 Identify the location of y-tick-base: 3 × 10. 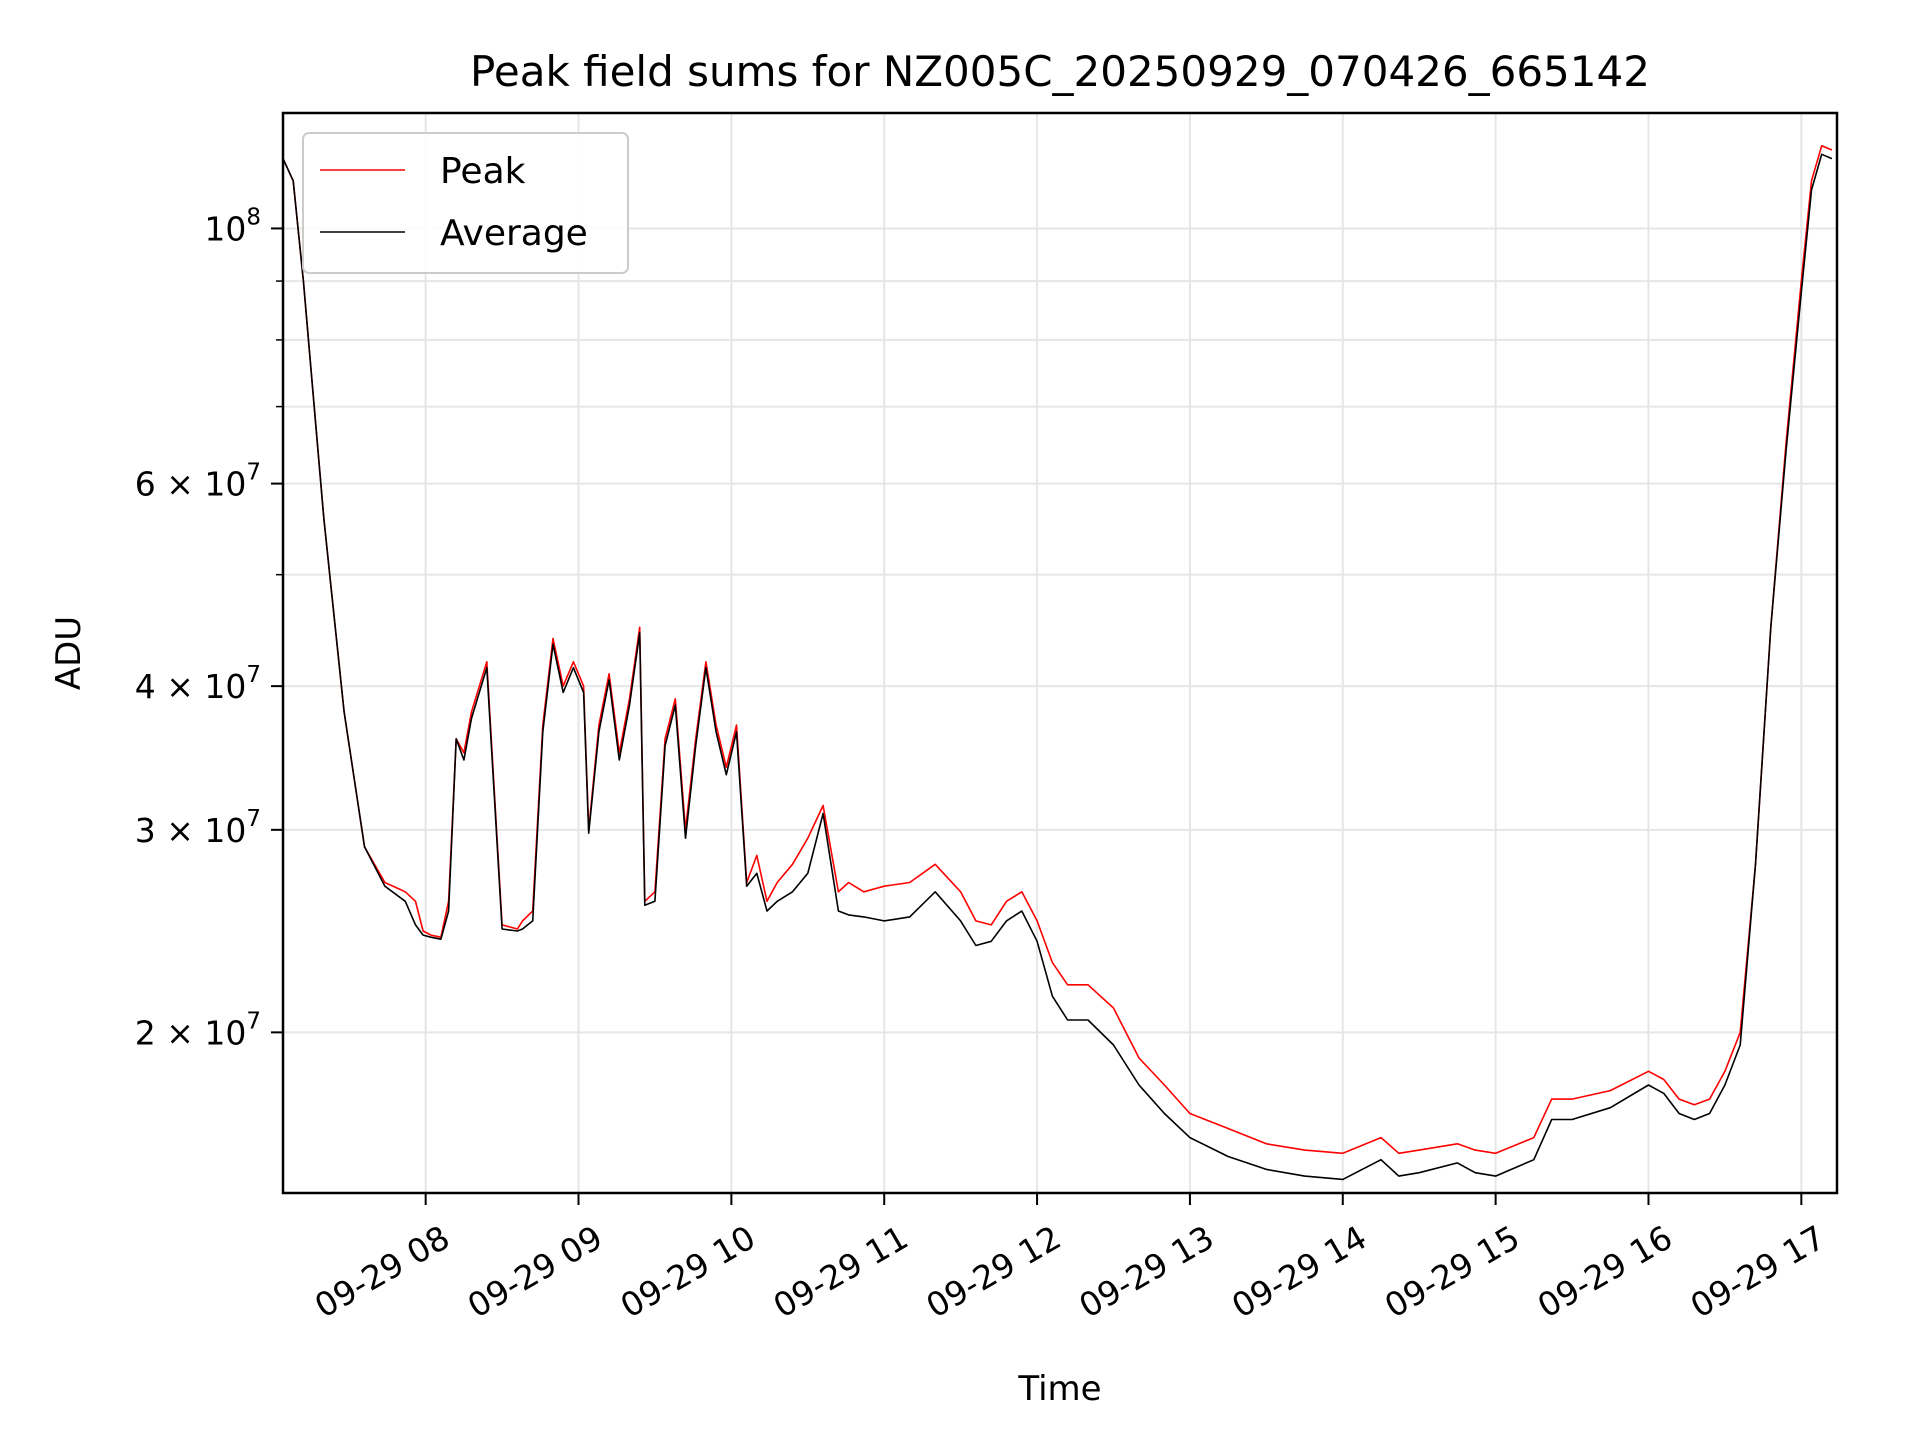
(191, 830).